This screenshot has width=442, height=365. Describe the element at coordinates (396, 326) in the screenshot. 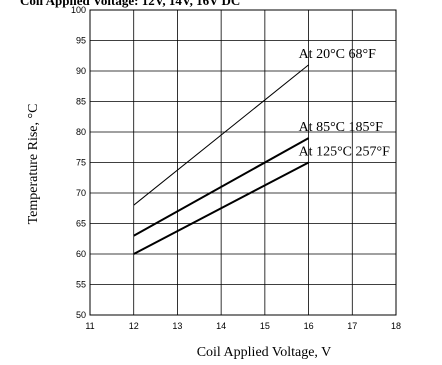

I see `x-tick-label: 18` at that location.